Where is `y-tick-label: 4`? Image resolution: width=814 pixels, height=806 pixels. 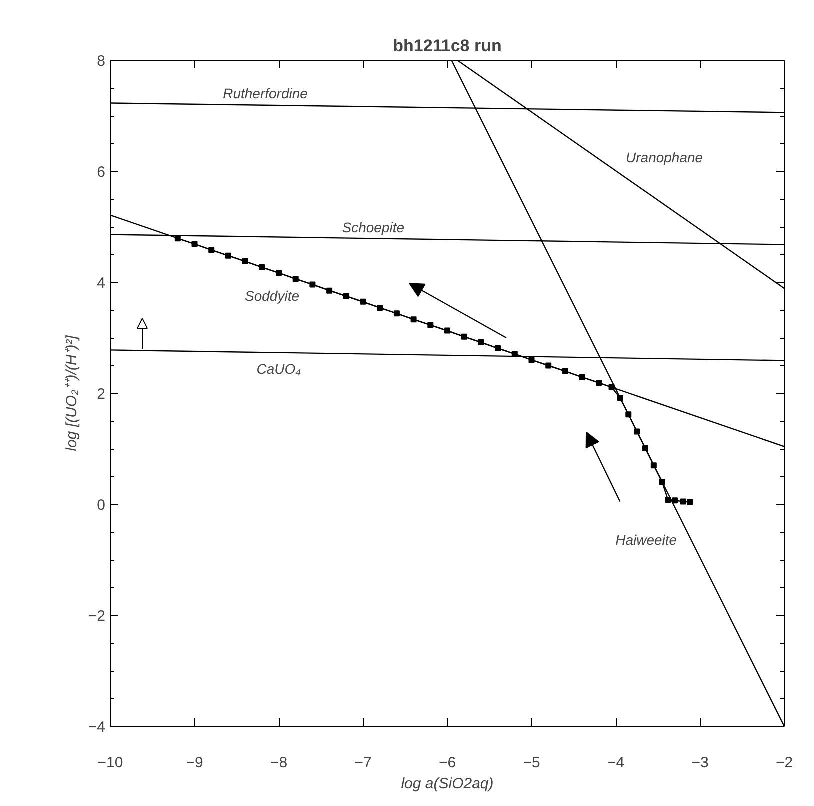 y-tick-label: 4 is located at coordinates (101, 283).